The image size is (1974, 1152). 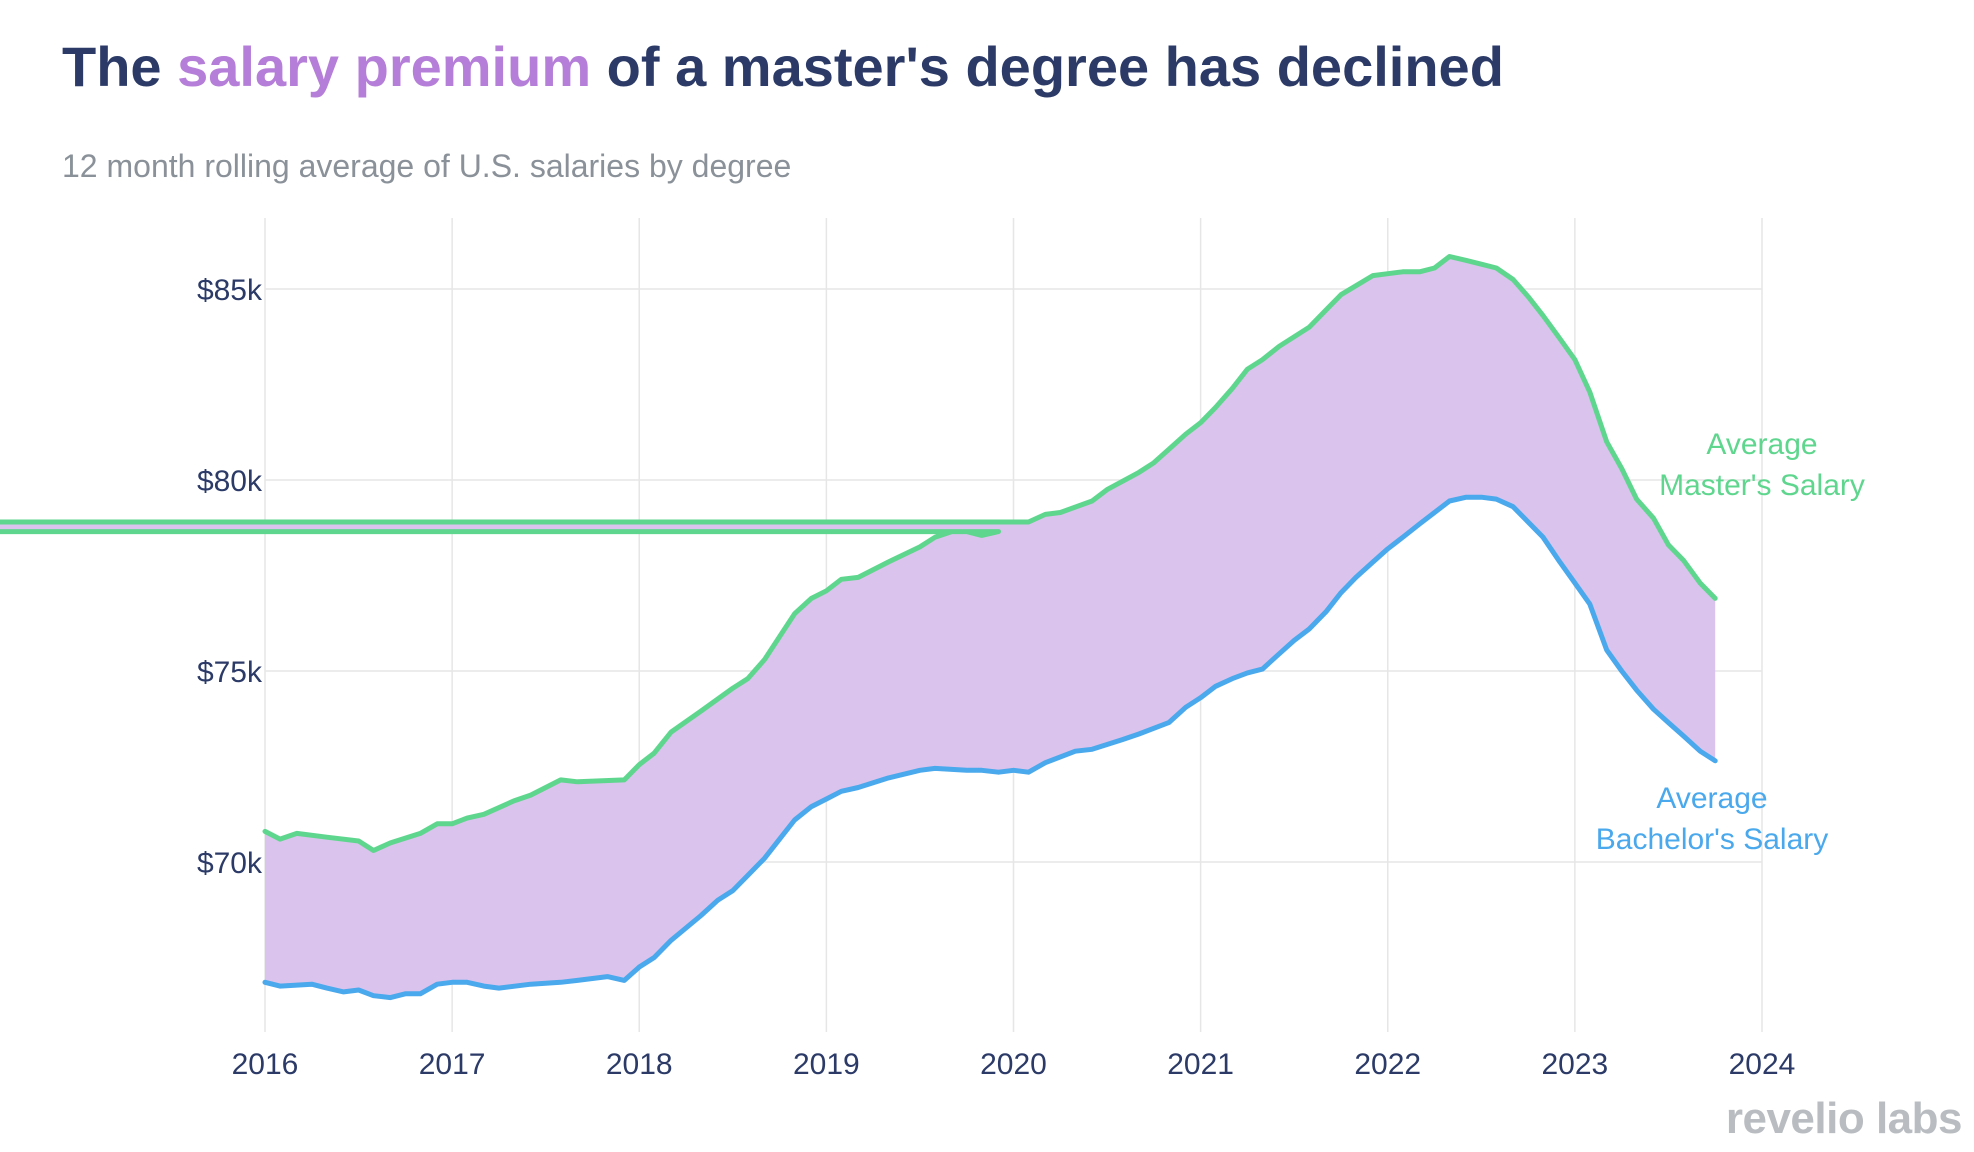 I want to click on x-tick-label: 2021, so click(x=1200, y=1064).